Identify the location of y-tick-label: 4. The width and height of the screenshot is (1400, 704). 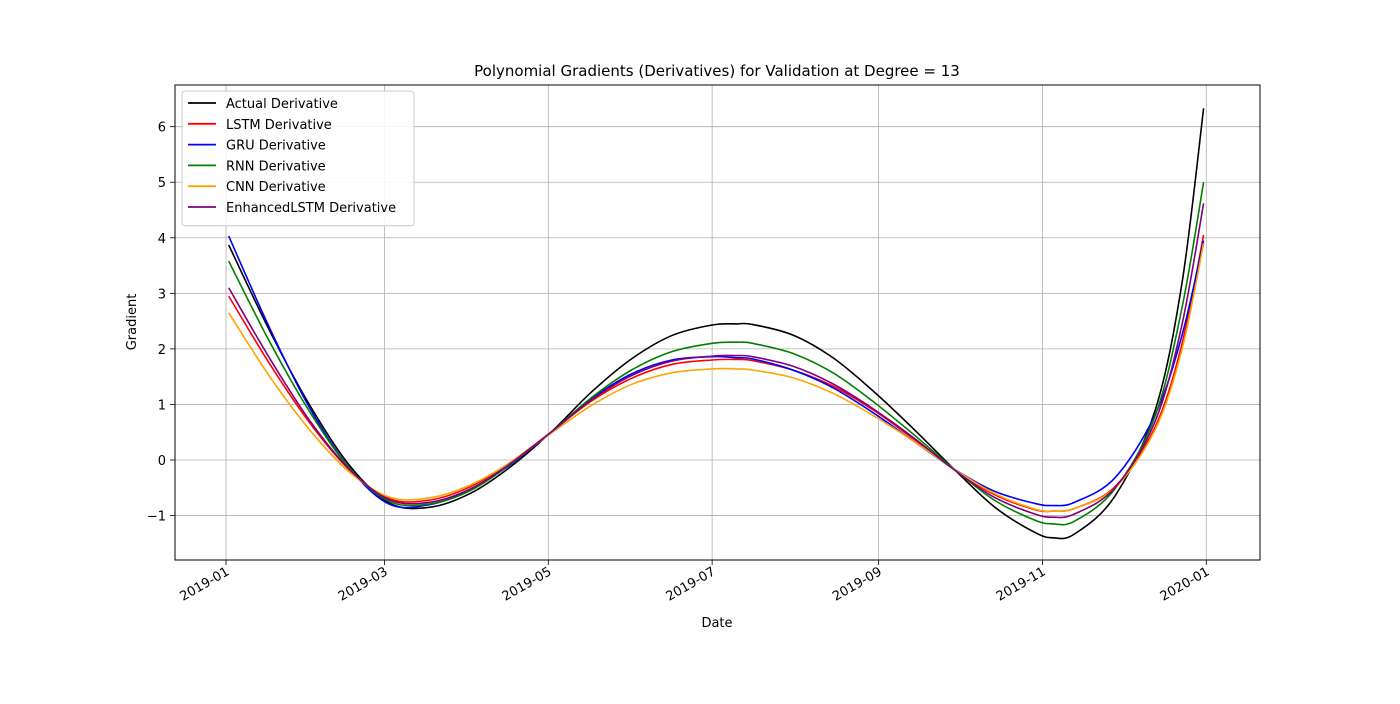
(162, 239).